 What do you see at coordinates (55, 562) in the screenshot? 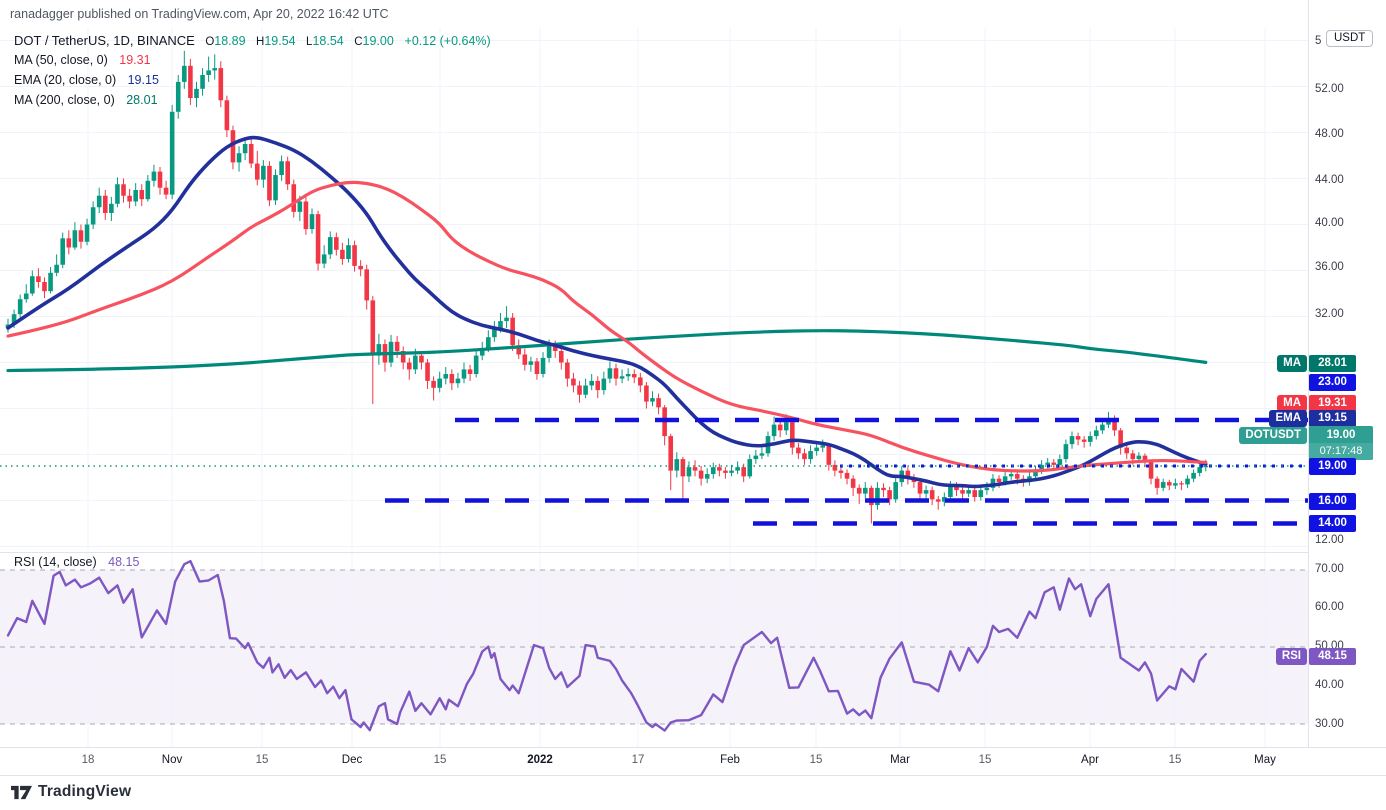
I see `rsi-label: RSI (14, close)` at bounding box center [55, 562].